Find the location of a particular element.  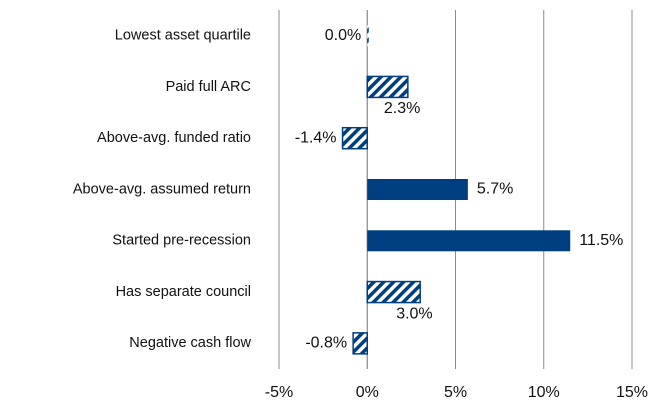

x-tick-label: 10% is located at coordinates (544, 392).